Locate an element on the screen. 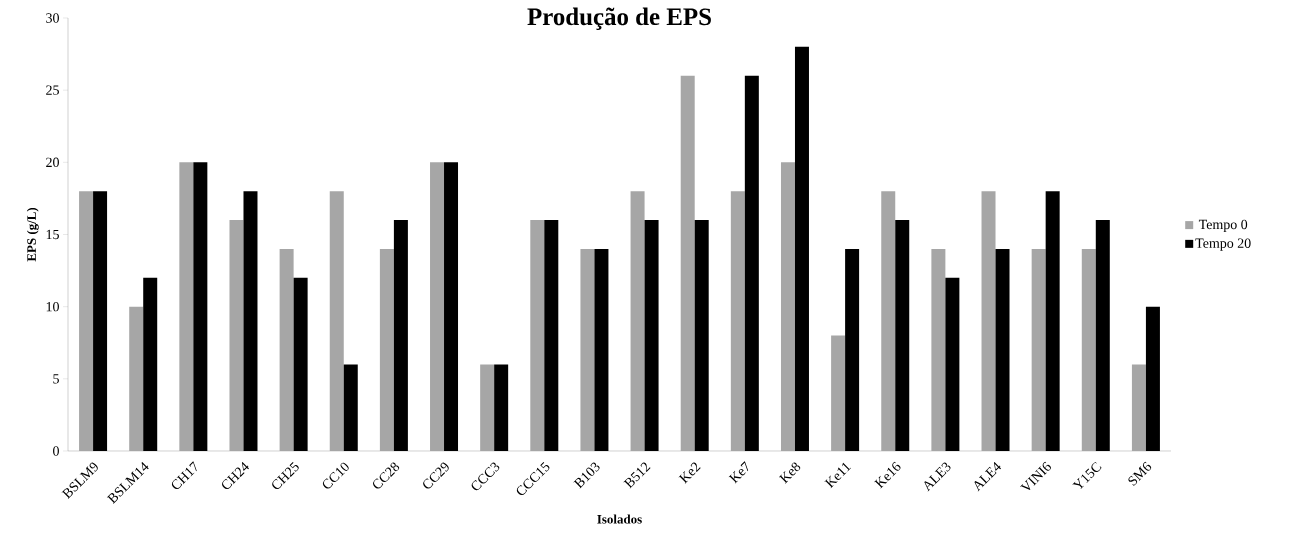 This screenshot has height=544, width=1296. y-tick-label: 20 is located at coordinates (52, 162).